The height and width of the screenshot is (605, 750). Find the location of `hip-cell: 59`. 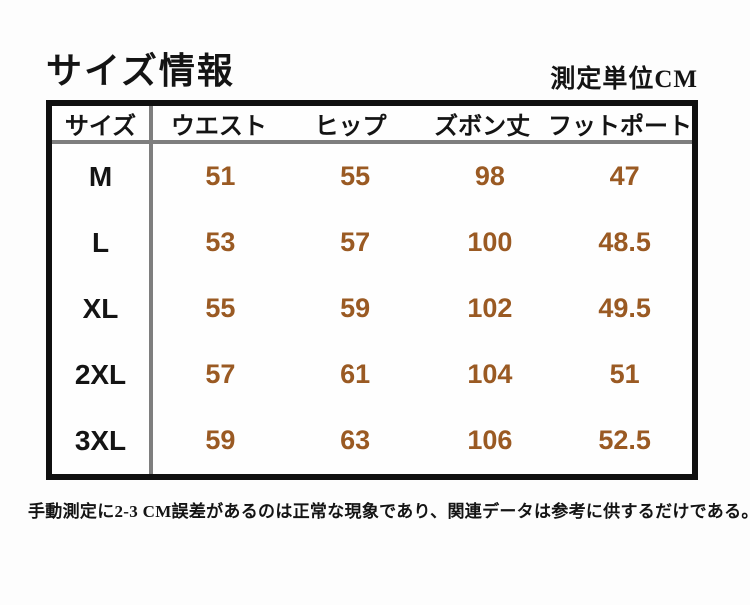

hip-cell: 59 is located at coordinates (355, 308).